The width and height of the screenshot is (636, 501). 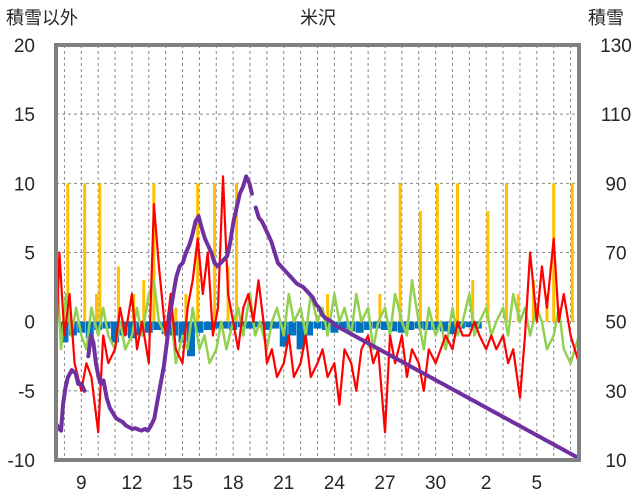 I want to click on x-tick-label: 5, so click(x=537, y=483).